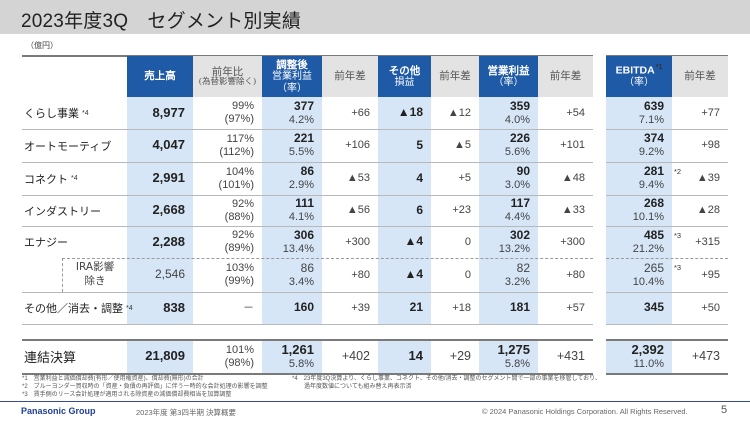  I want to click on segment-label: コネクト *4, so click(51, 178).